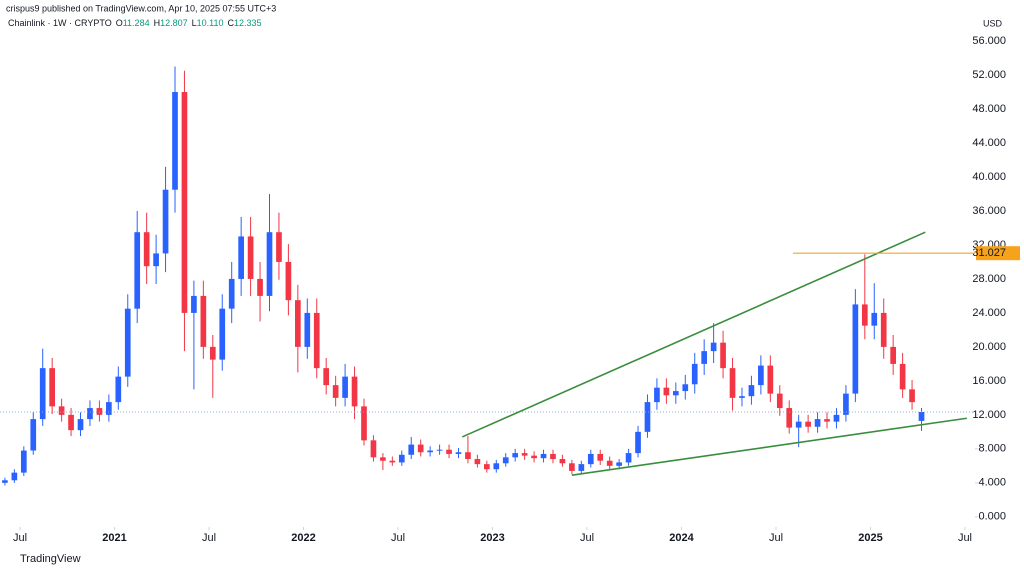  What do you see at coordinates (989, 143) in the screenshot?
I see `y-tick-label: 44.000` at bounding box center [989, 143].